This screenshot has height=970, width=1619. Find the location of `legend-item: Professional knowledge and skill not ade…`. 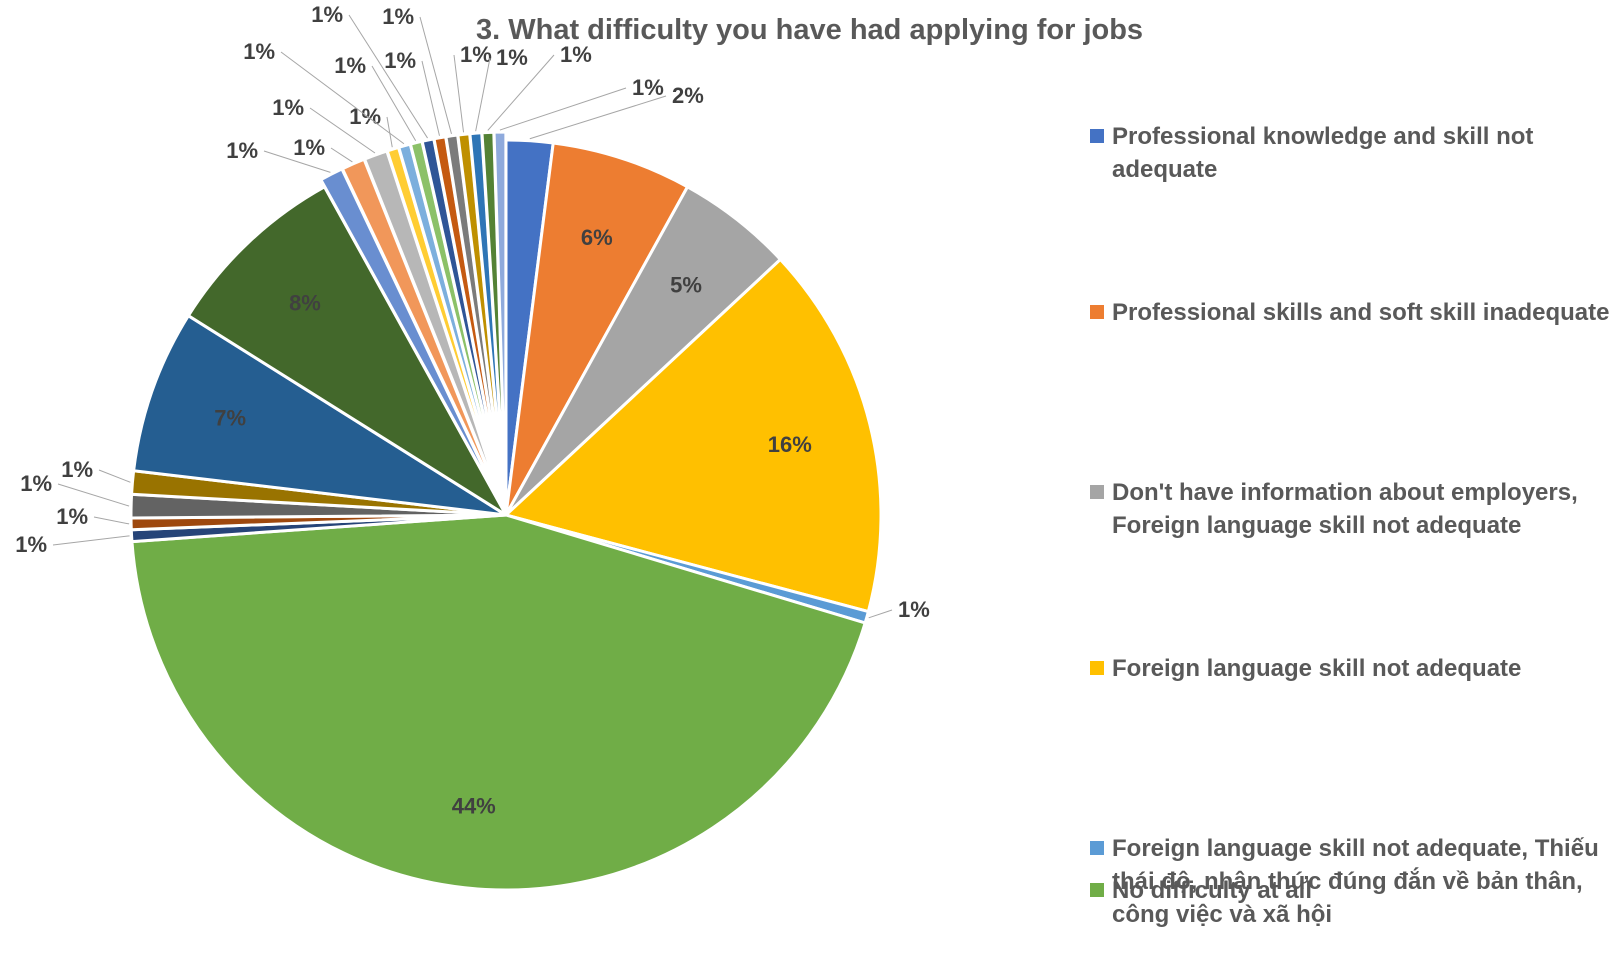

legend-item: Professional knowledge and skill not ade… is located at coordinates (1352, 153).